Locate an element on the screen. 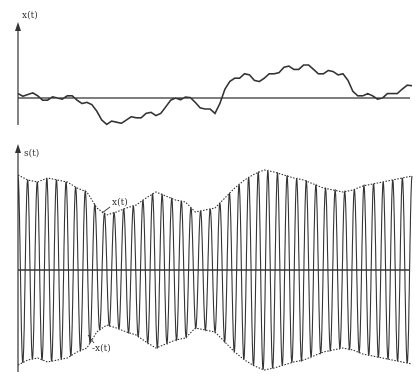  bottom-y-axis-arrow is located at coordinates (18, 148).